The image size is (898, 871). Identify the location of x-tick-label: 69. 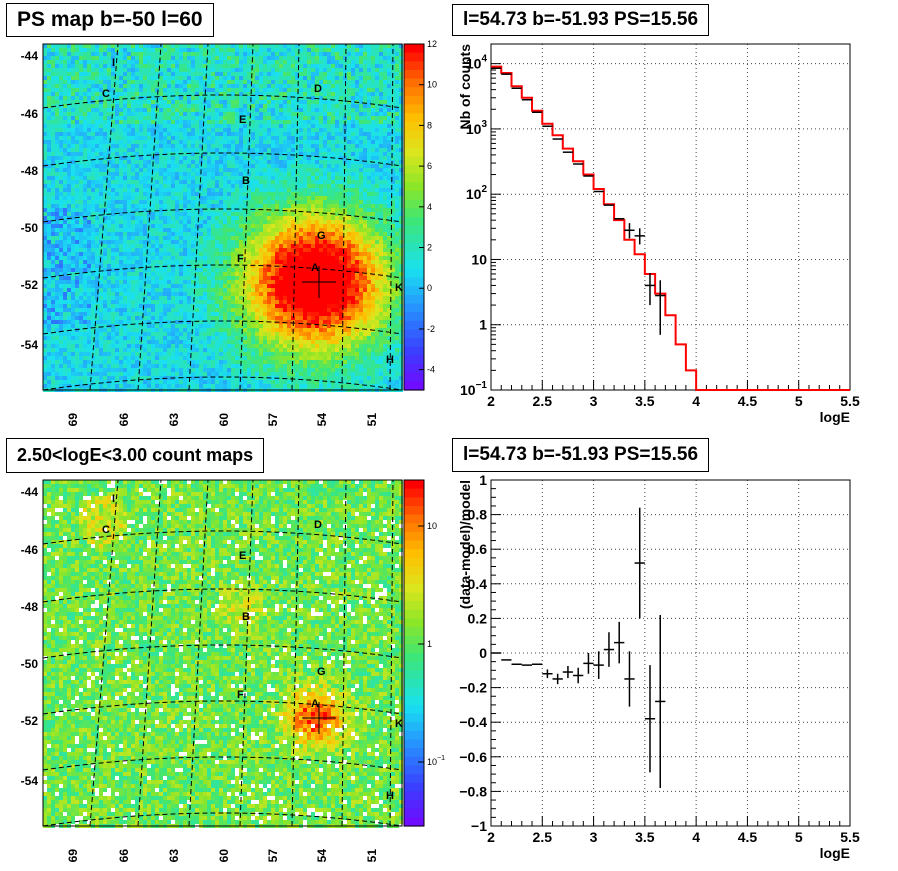
(73, 420).